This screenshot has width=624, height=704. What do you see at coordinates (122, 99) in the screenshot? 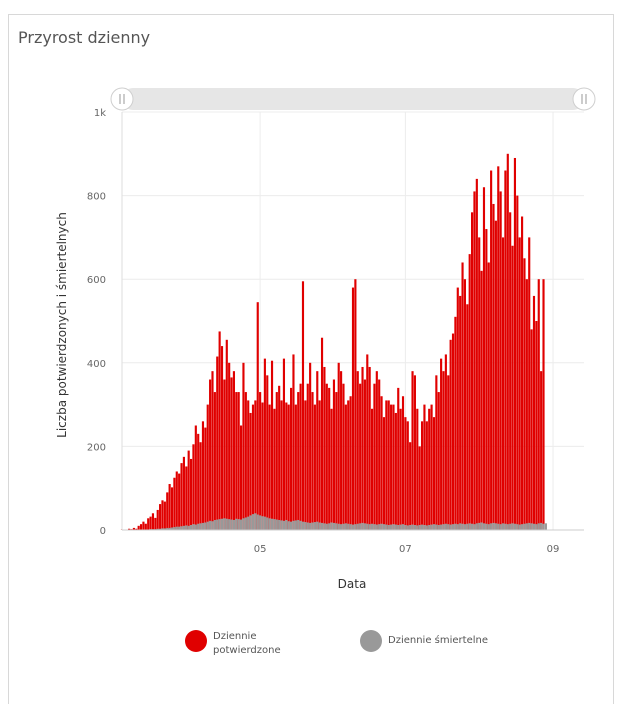
I see `handle-knob` at bounding box center [122, 99].